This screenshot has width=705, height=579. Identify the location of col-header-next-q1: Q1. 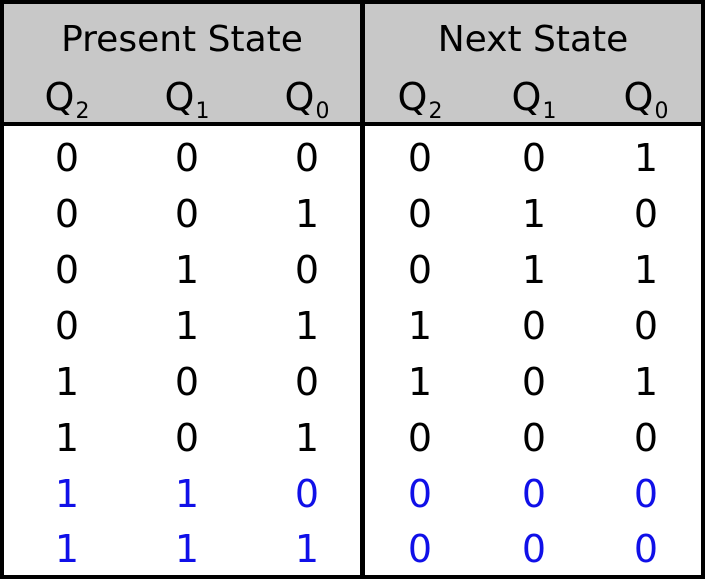
(534, 99).